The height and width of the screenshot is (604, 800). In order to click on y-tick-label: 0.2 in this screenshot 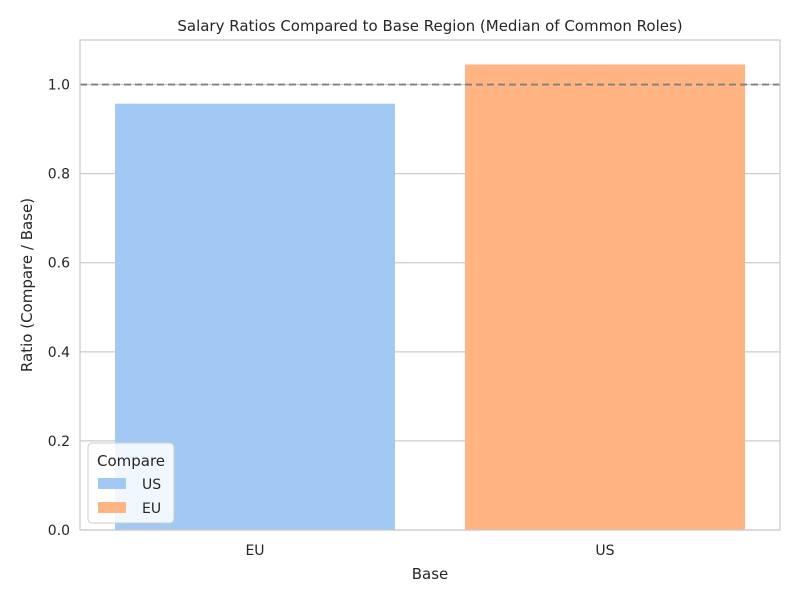, I will do `click(59, 442)`.